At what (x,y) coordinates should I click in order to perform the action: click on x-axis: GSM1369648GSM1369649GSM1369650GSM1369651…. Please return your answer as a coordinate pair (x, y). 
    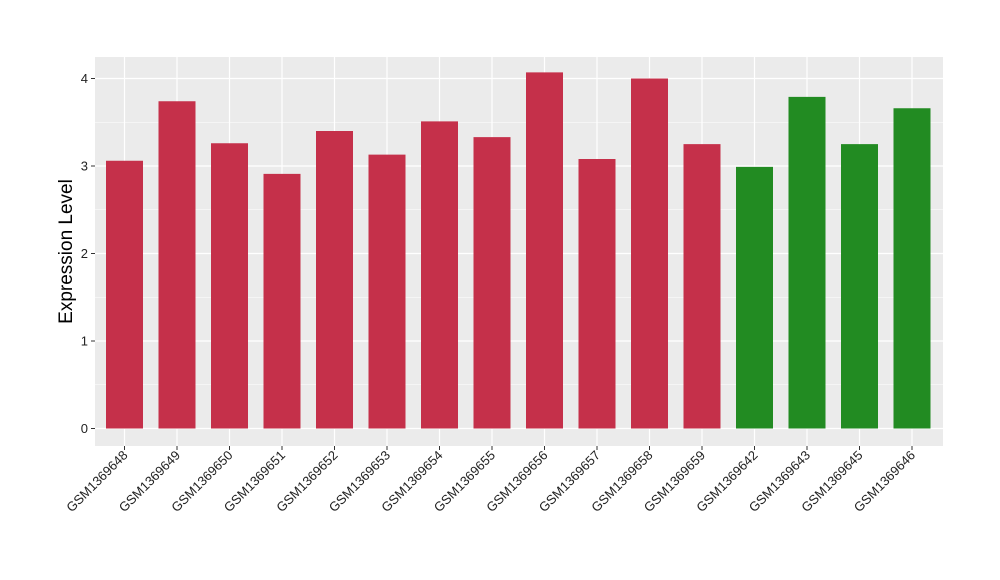
    Looking at the image, I should click on (490, 480).